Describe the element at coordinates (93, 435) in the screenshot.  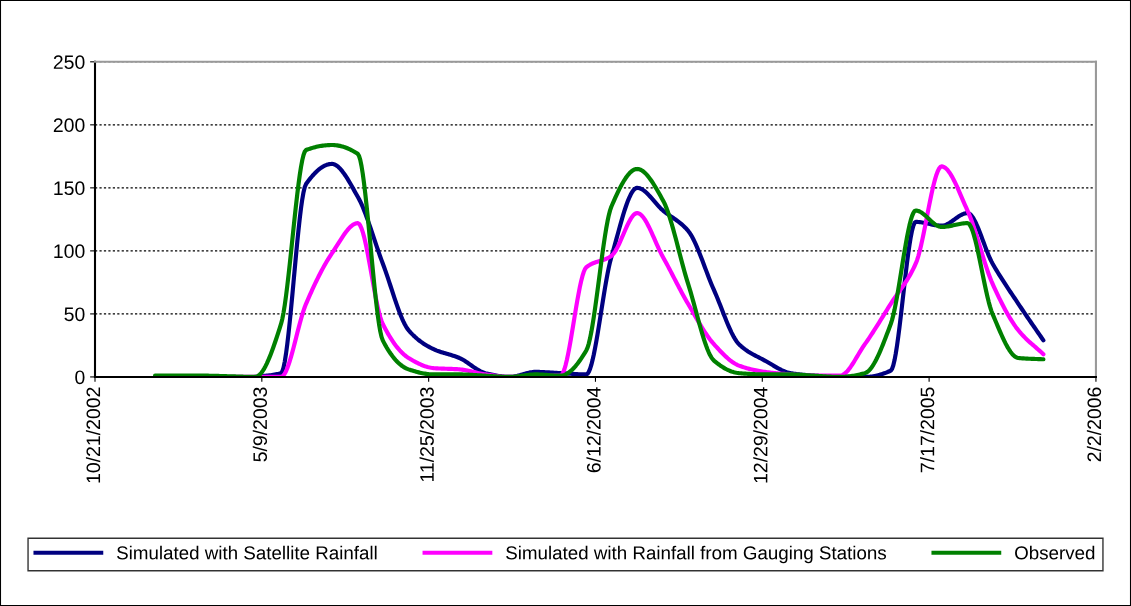
I see `x-tick-label: 10/21/2002` at that location.